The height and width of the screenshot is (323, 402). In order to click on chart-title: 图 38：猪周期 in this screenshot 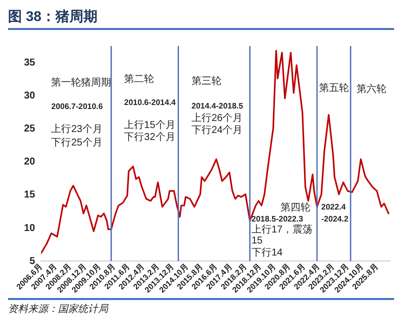, I will do `click(201, 19)`.